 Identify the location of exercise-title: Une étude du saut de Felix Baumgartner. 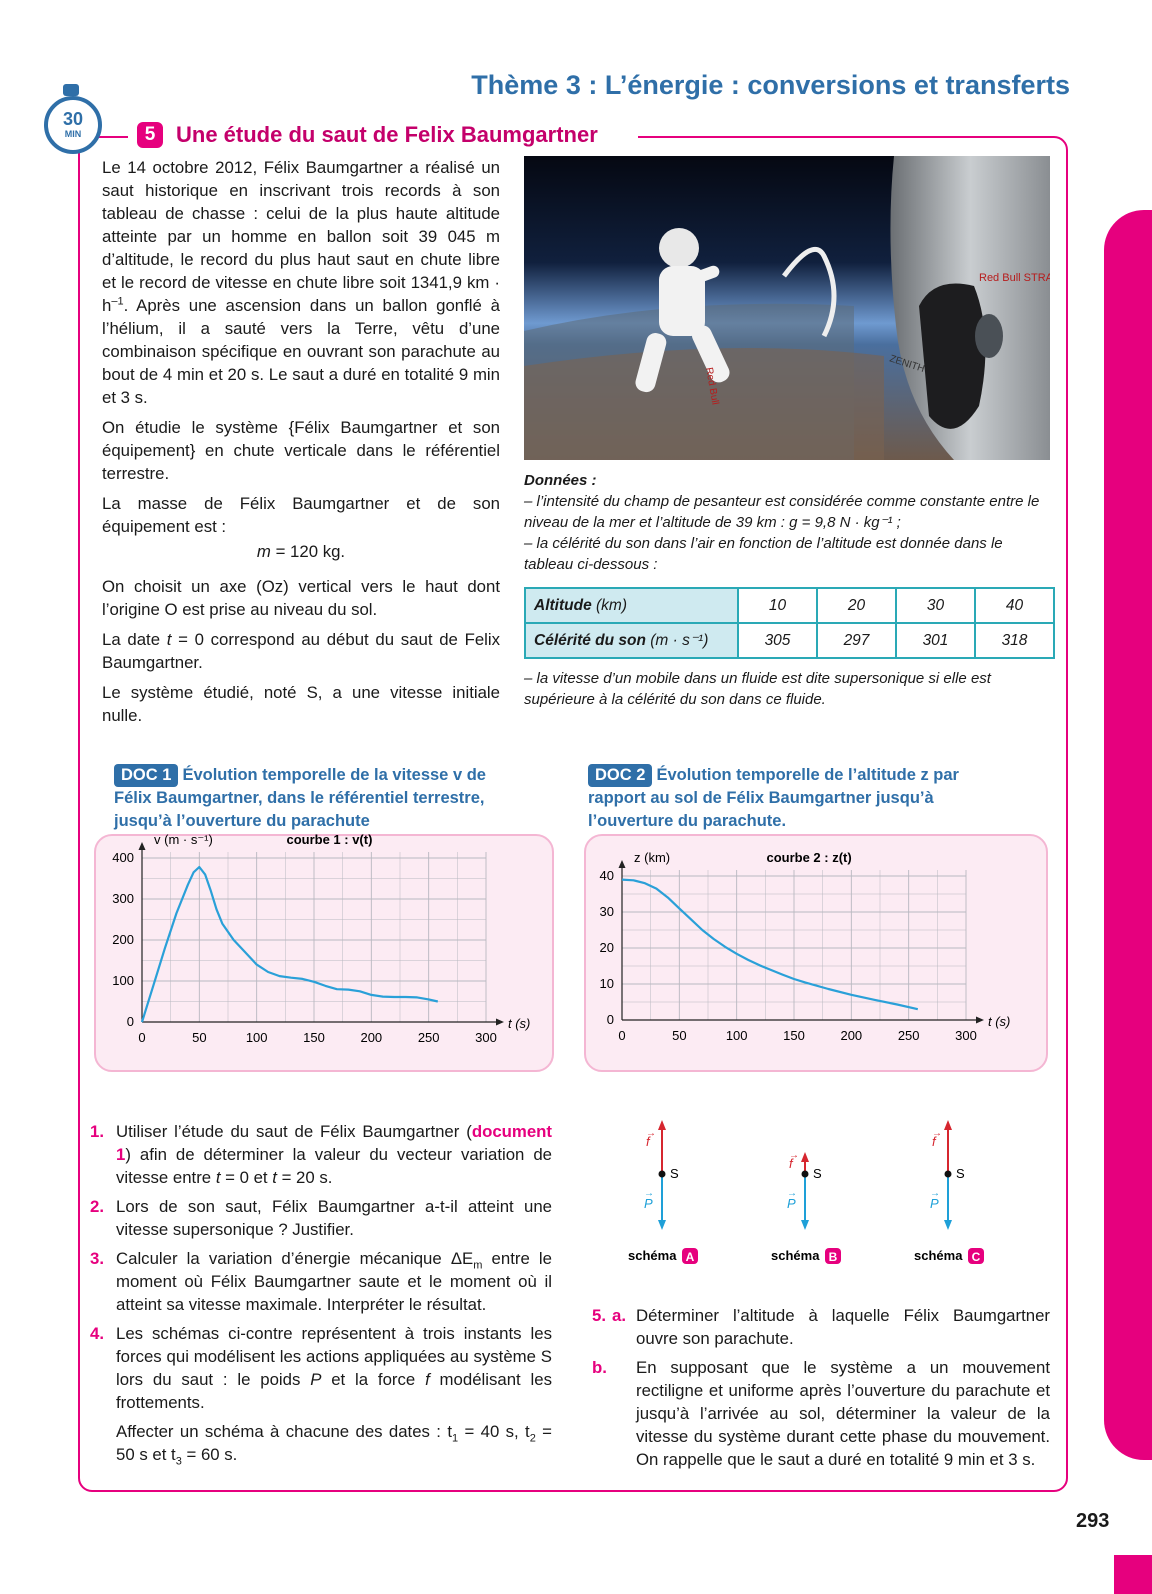
(387, 134).